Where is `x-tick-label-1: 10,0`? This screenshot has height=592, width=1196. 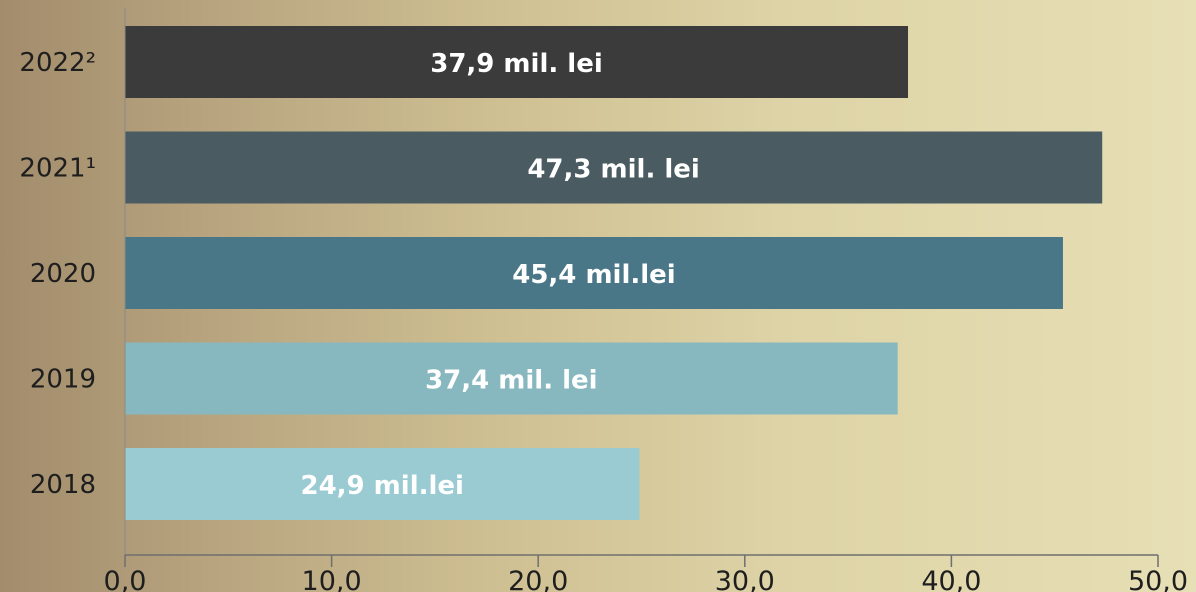 x-tick-label-1: 10,0 is located at coordinates (332, 579).